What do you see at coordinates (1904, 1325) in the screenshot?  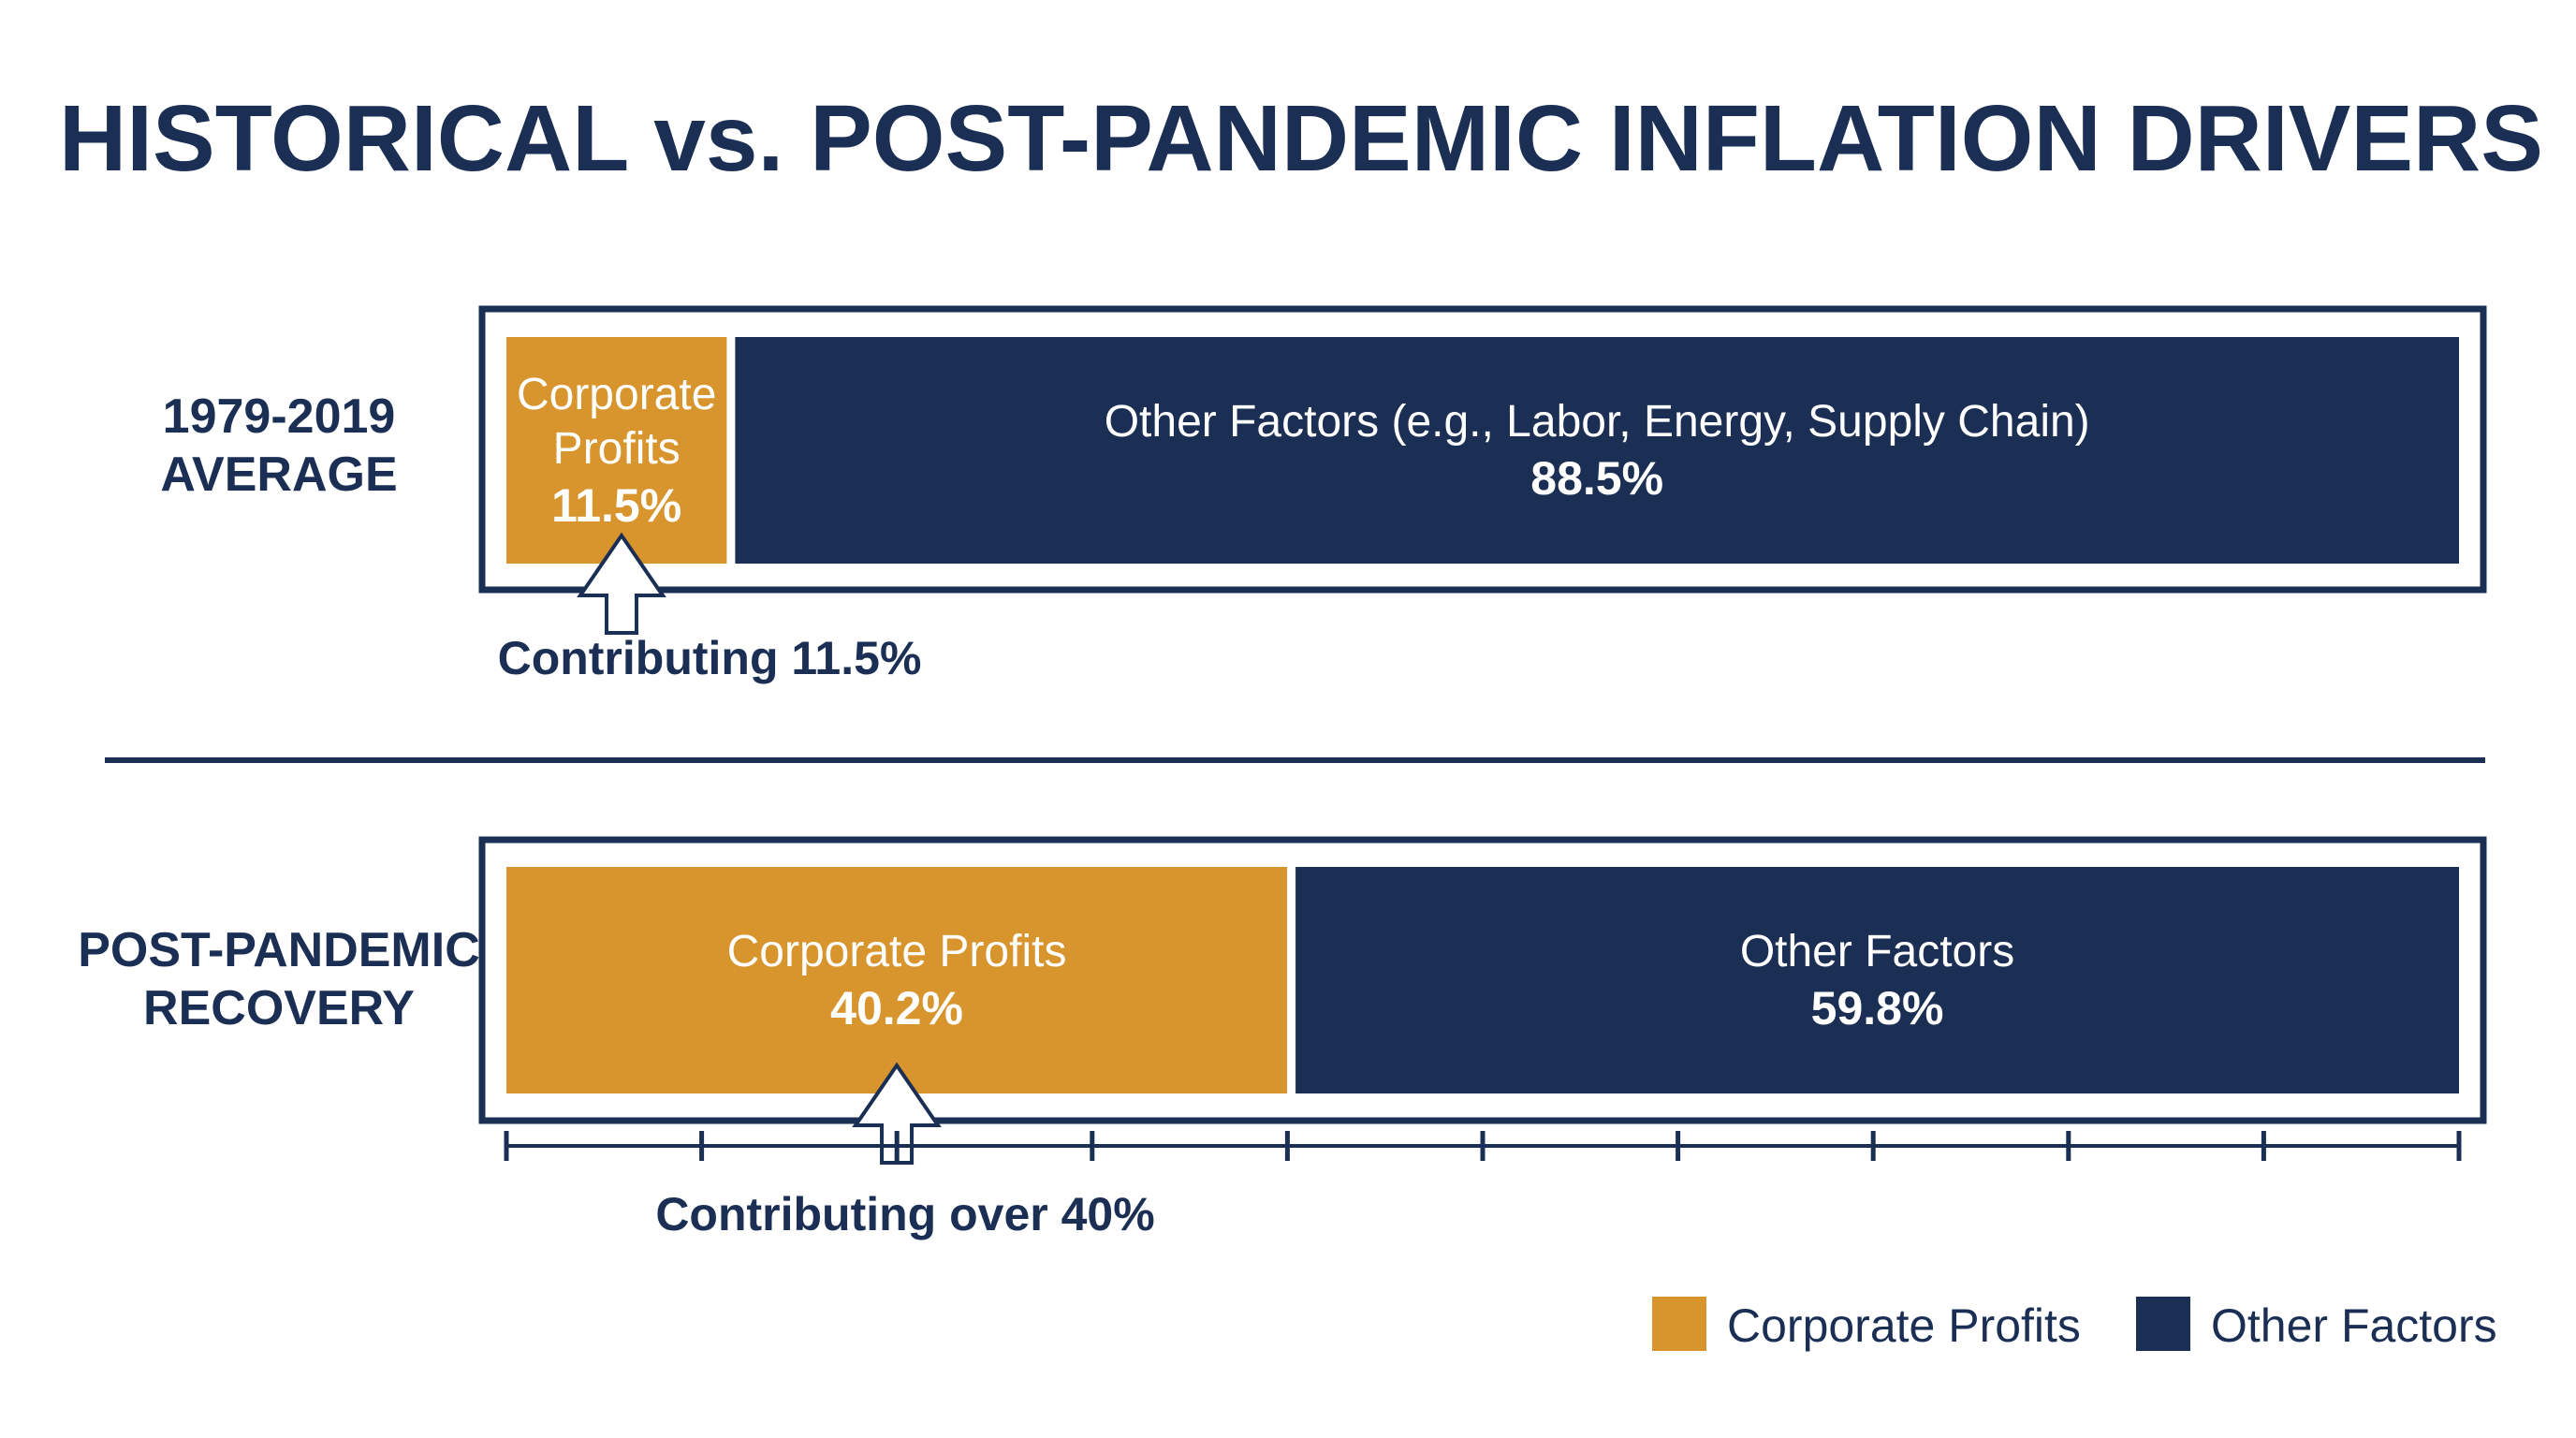 I see `legend-label: Corporate Profits` at bounding box center [1904, 1325].